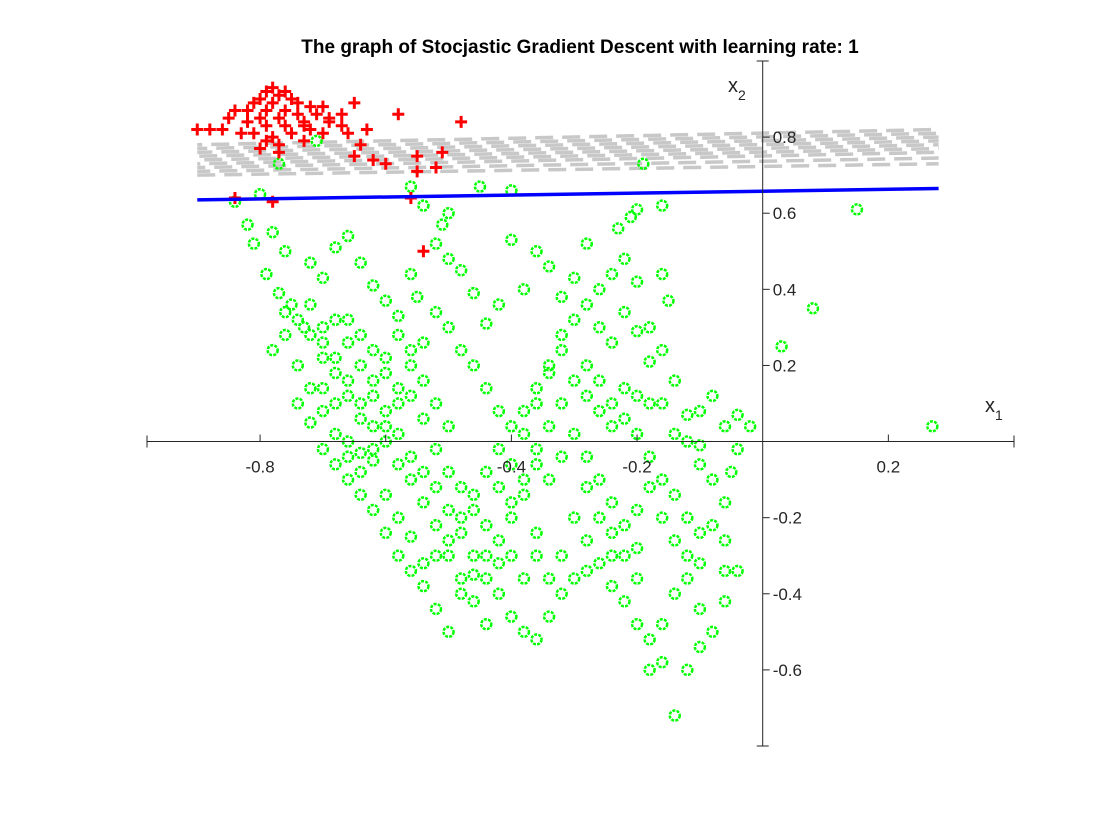 The image size is (1120, 840). Describe the element at coordinates (785, 365) in the screenshot. I see `y-tick-label: 0.2` at that location.